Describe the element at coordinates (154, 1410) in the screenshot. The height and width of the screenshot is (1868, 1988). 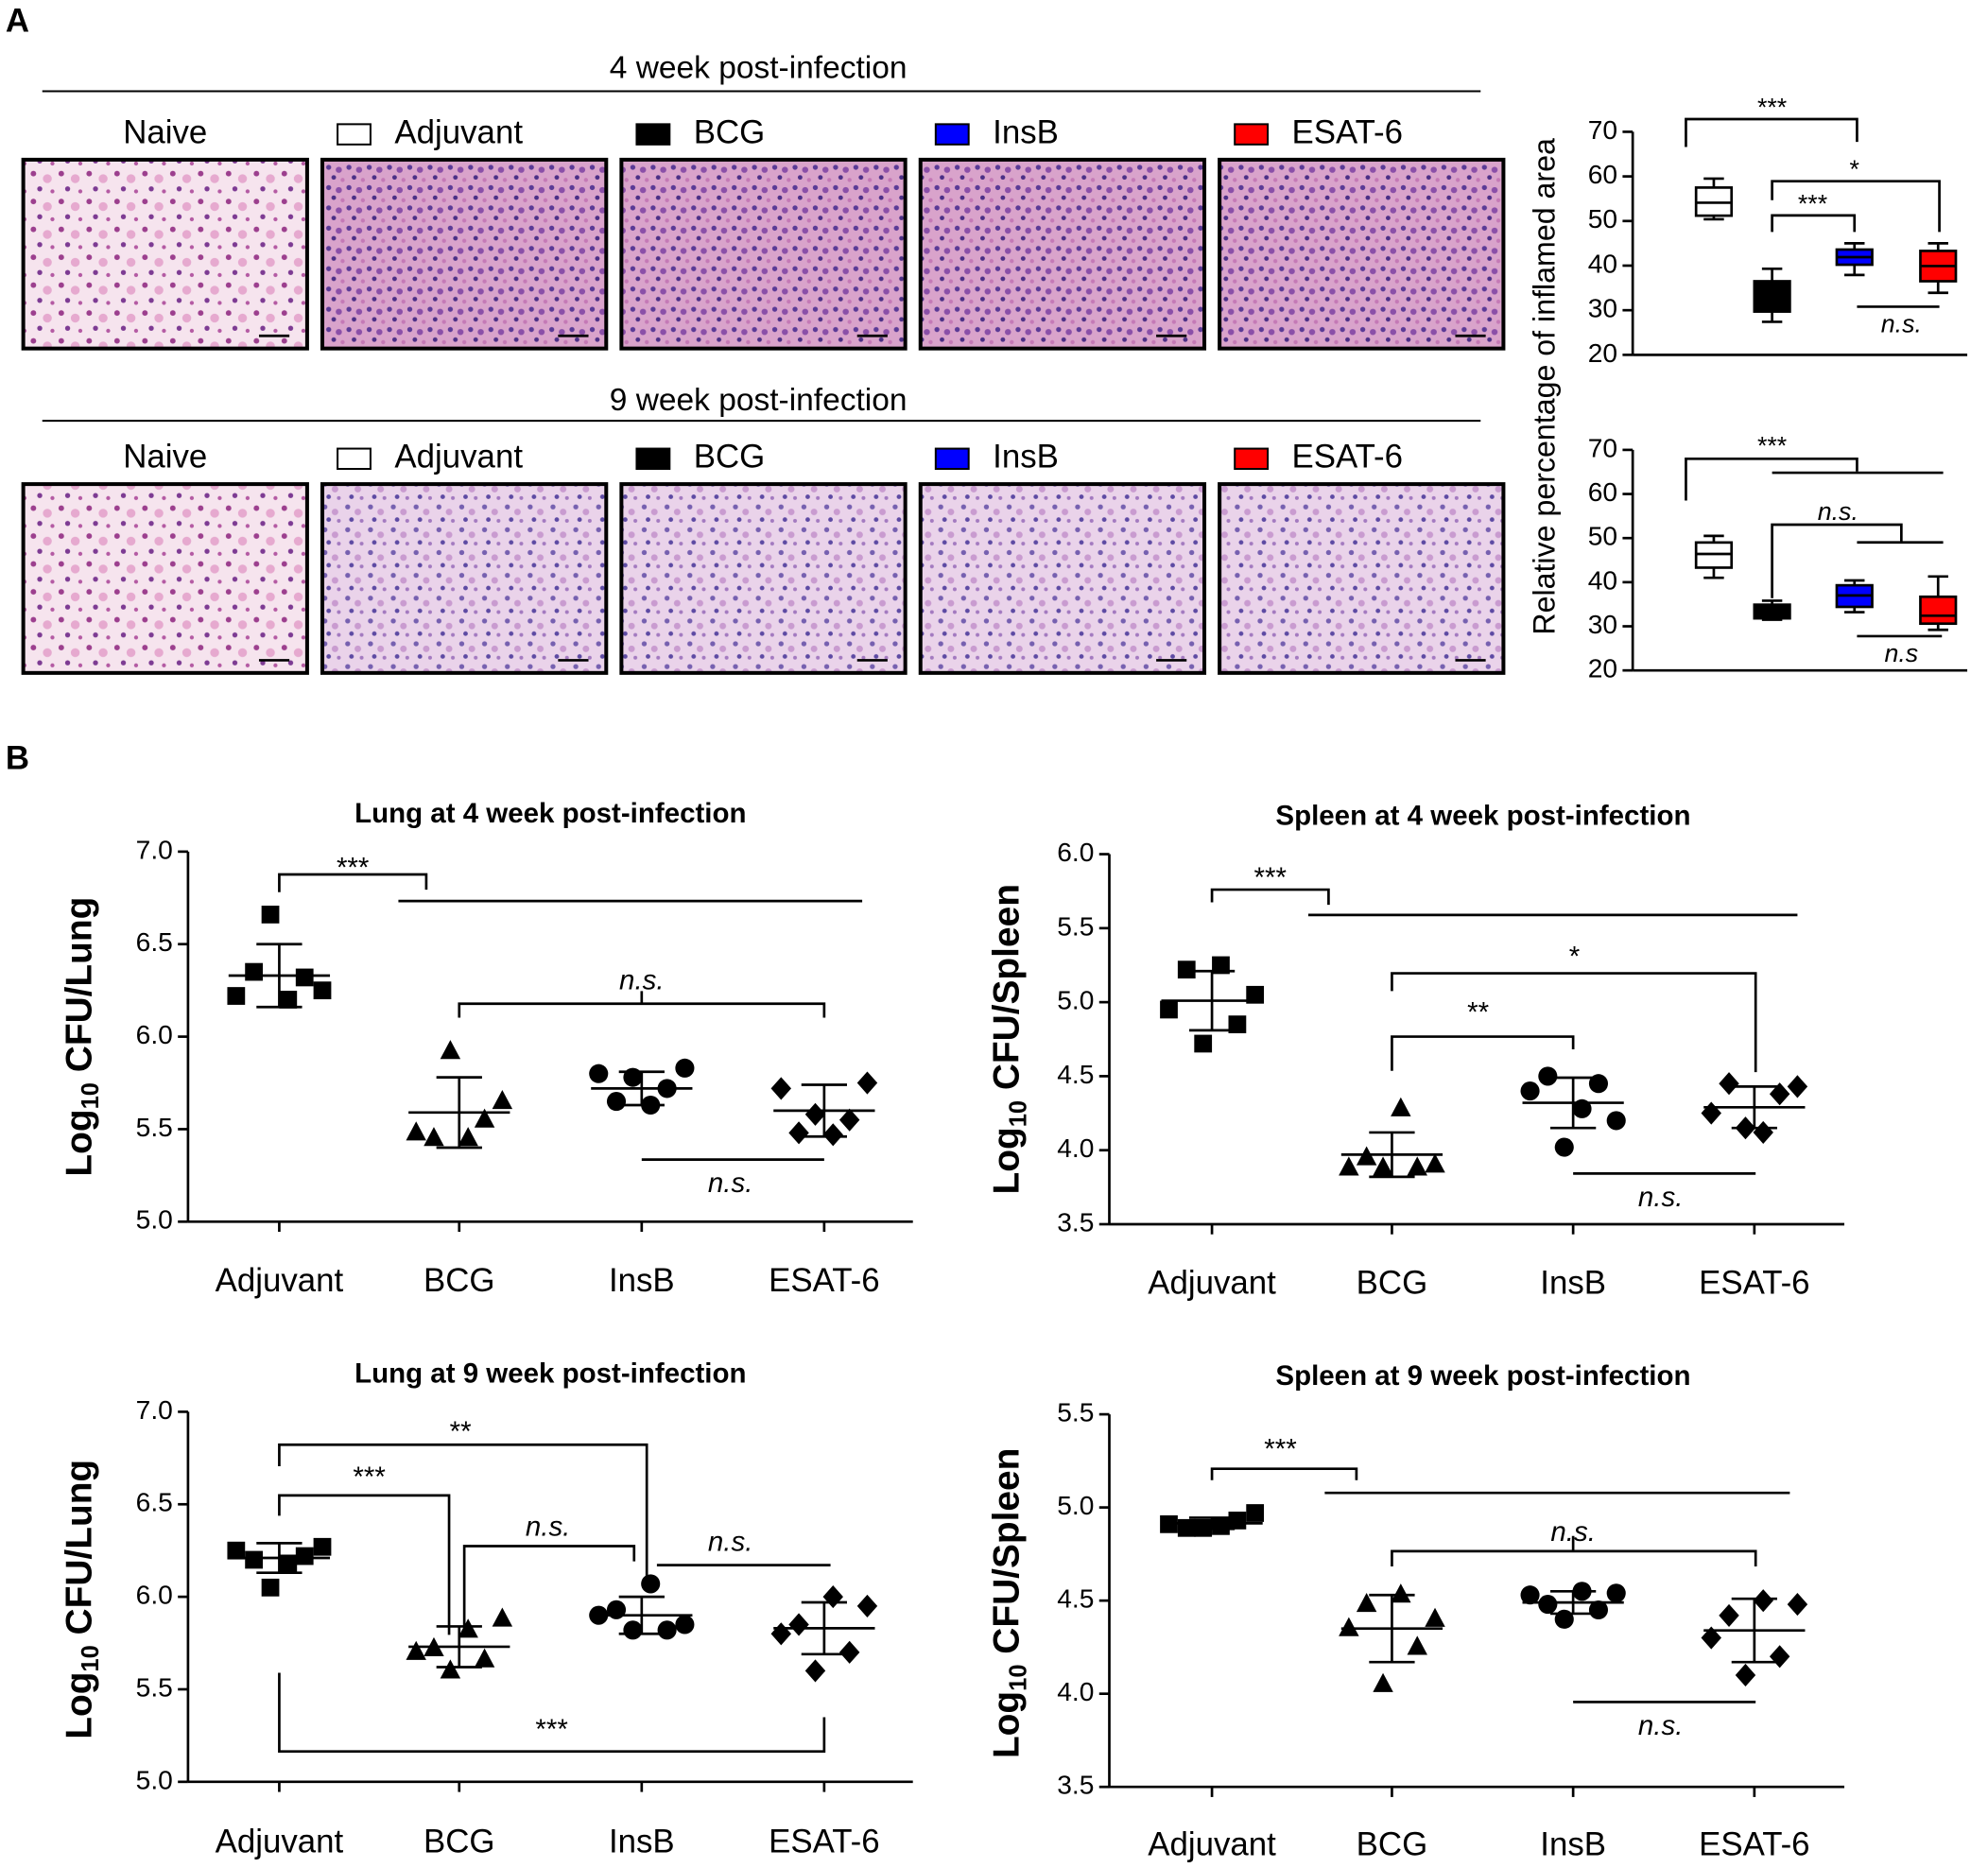
I see `y-tick-label: 7.0` at that location.